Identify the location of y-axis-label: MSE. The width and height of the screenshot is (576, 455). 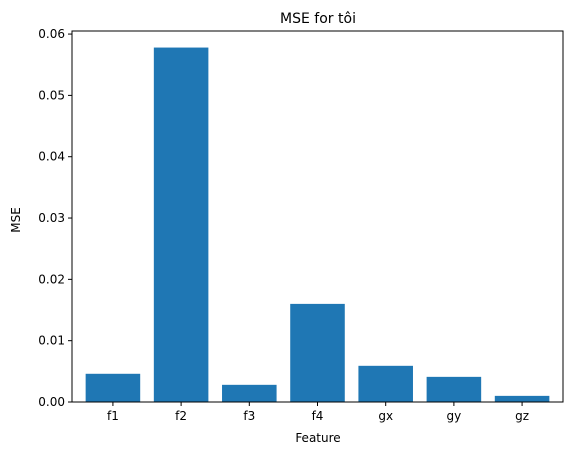
(16, 220).